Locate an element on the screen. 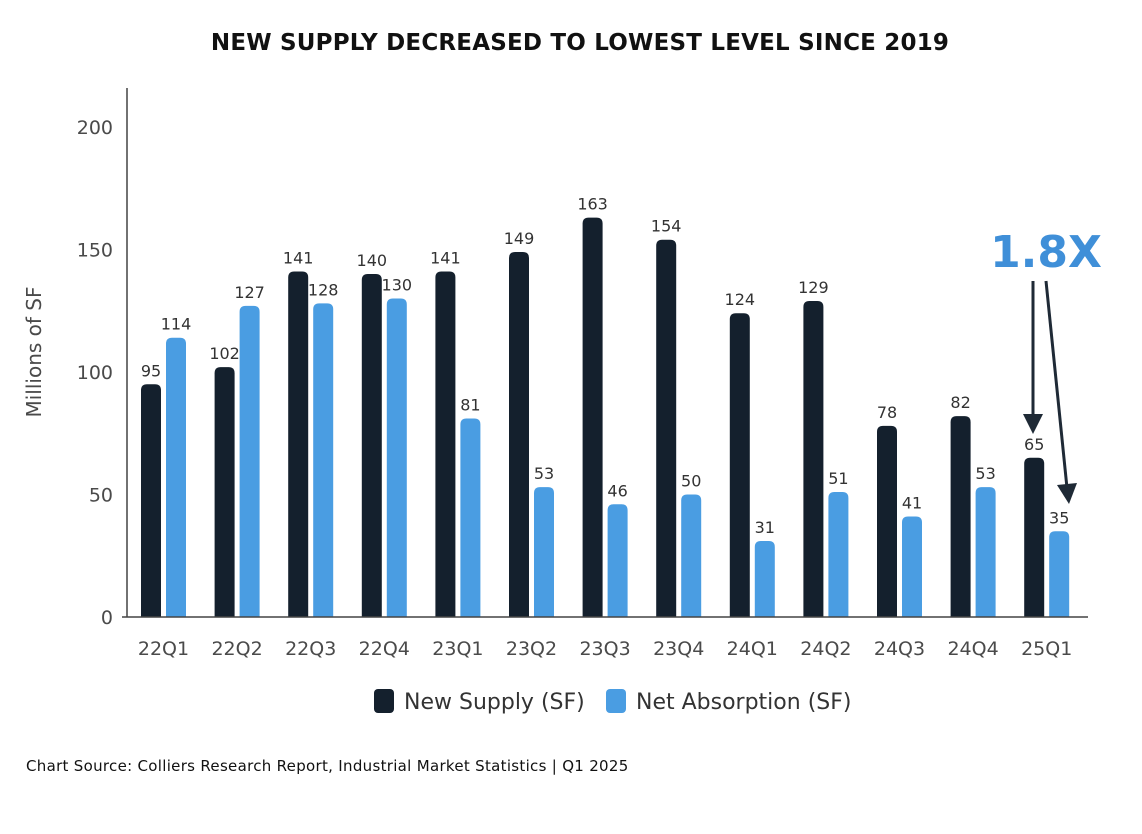  bar-net-absorption-22Q3 is located at coordinates (323, 460).